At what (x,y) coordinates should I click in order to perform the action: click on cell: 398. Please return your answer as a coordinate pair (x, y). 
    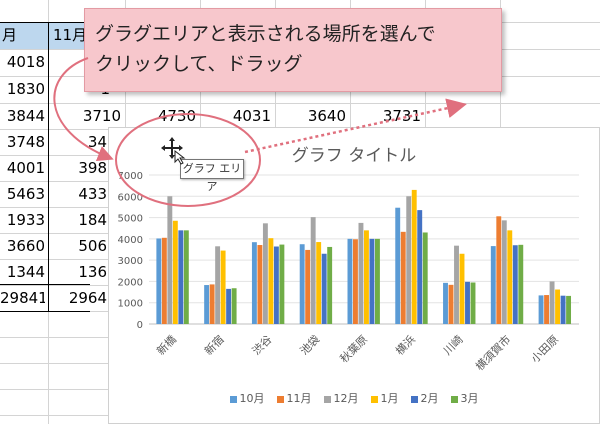
    Looking at the image, I should click on (92, 168).